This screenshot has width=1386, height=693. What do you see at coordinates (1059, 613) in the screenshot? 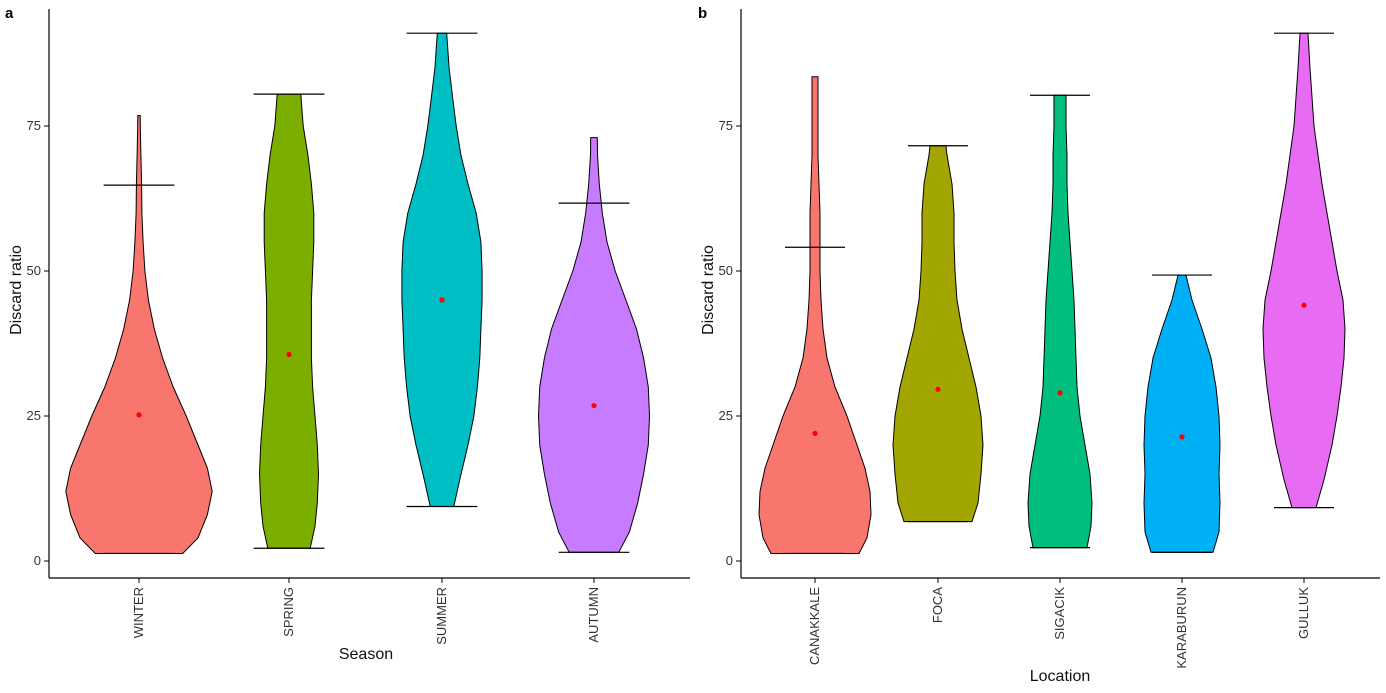
I see `x-tick-label-sigacik: SIGACIK` at bounding box center [1059, 613].